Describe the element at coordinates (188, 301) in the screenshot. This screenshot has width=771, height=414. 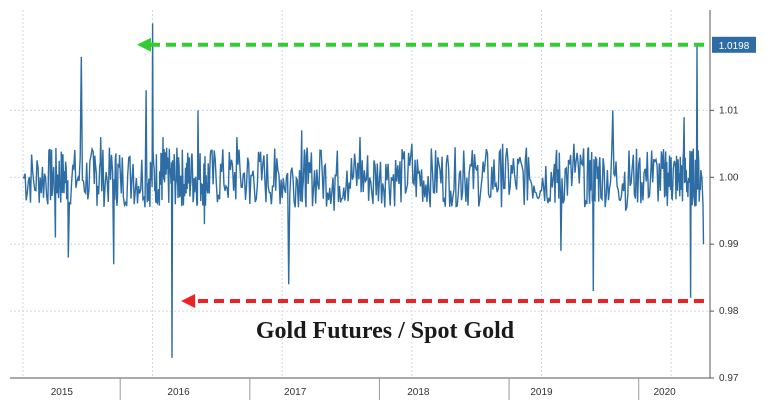
I see `red-arrowhead` at that location.